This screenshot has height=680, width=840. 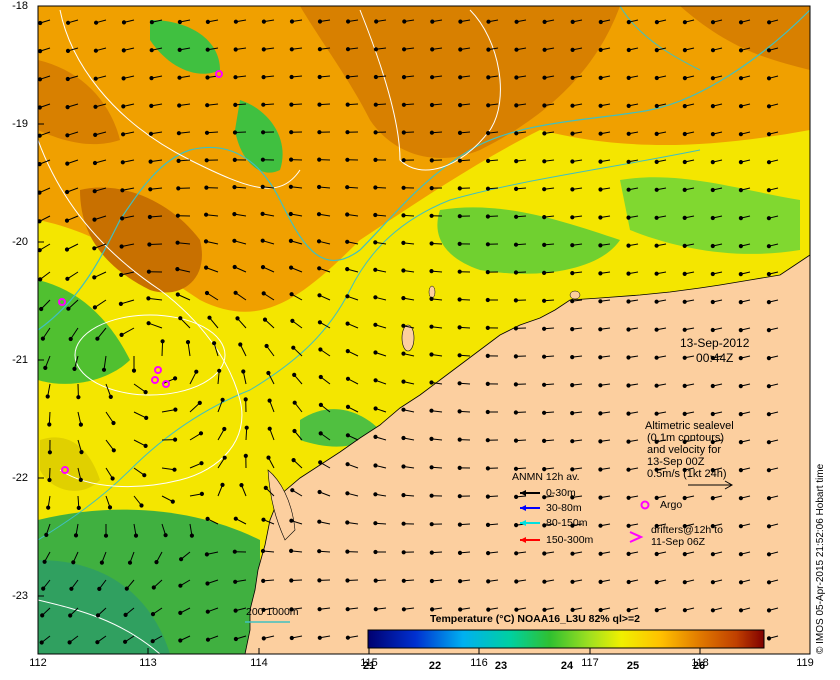 What do you see at coordinates (564, 508) in the screenshot?
I see `current-legend-item: 30-80m` at bounding box center [564, 508].